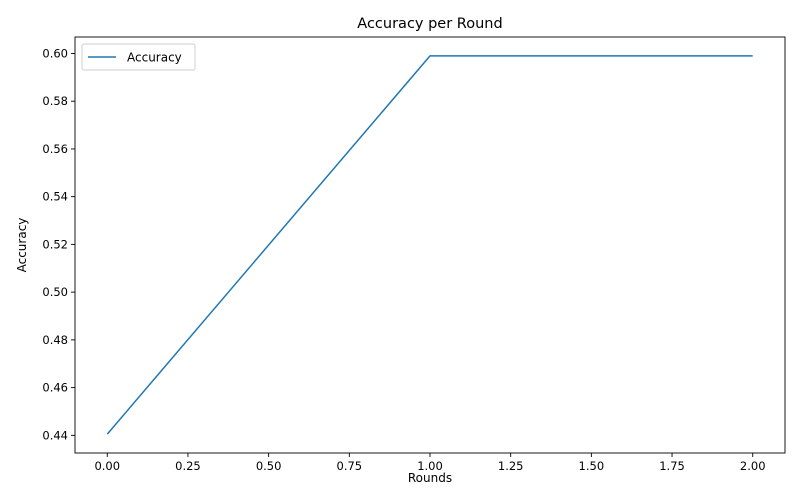 This screenshot has height=500, width=800. Describe the element at coordinates (753, 466) in the screenshot. I see `x-tick-label: 2.00` at that location.